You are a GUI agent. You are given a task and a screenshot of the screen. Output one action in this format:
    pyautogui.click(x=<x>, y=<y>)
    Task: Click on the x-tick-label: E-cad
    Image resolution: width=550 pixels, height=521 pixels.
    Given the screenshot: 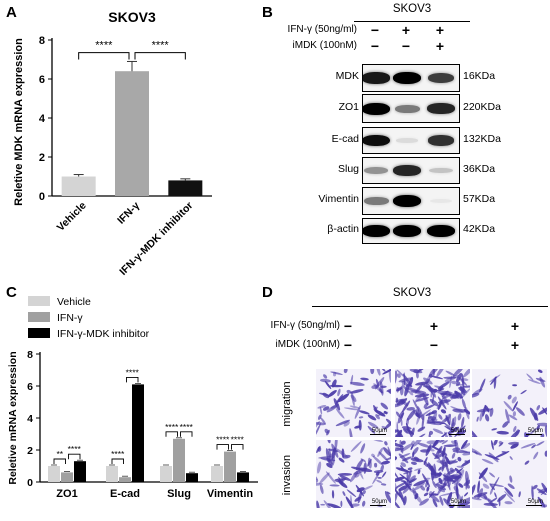 What is the action you would take?
    pyautogui.click(x=125, y=494)
    